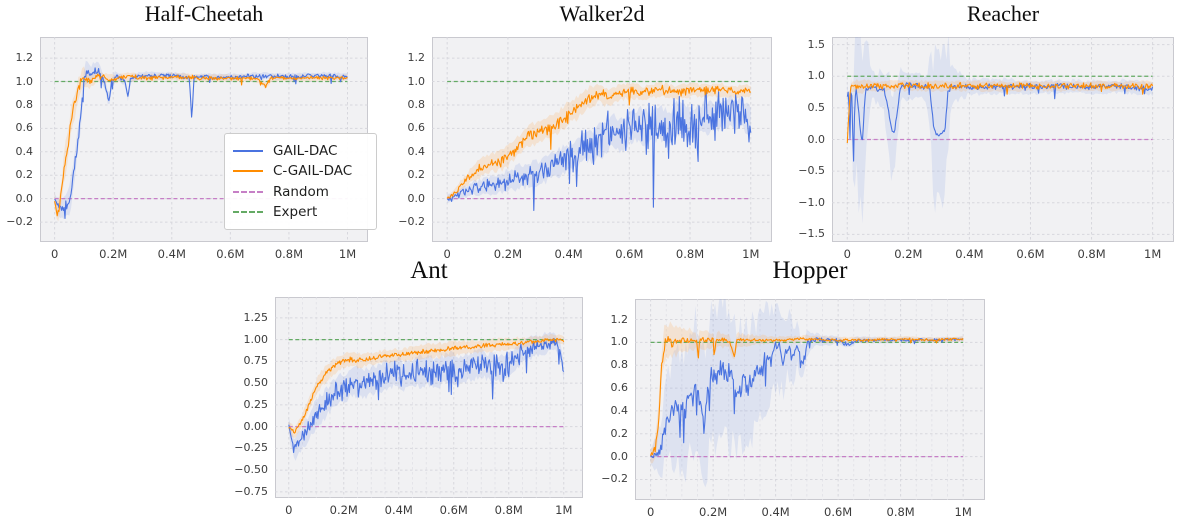 The image size is (1182, 528). What do you see at coordinates (256, 317) in the screenshot?
I see `y-tick-label: 1.25` at bounding box center [256, 317].